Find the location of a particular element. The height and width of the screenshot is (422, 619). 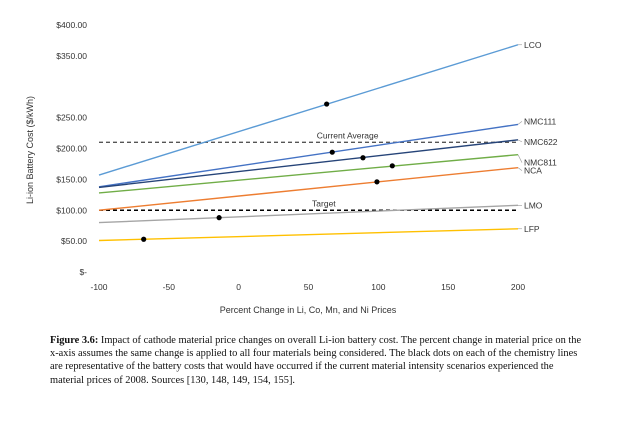

series-label: NMC111 is located at coordinates (540, 121).